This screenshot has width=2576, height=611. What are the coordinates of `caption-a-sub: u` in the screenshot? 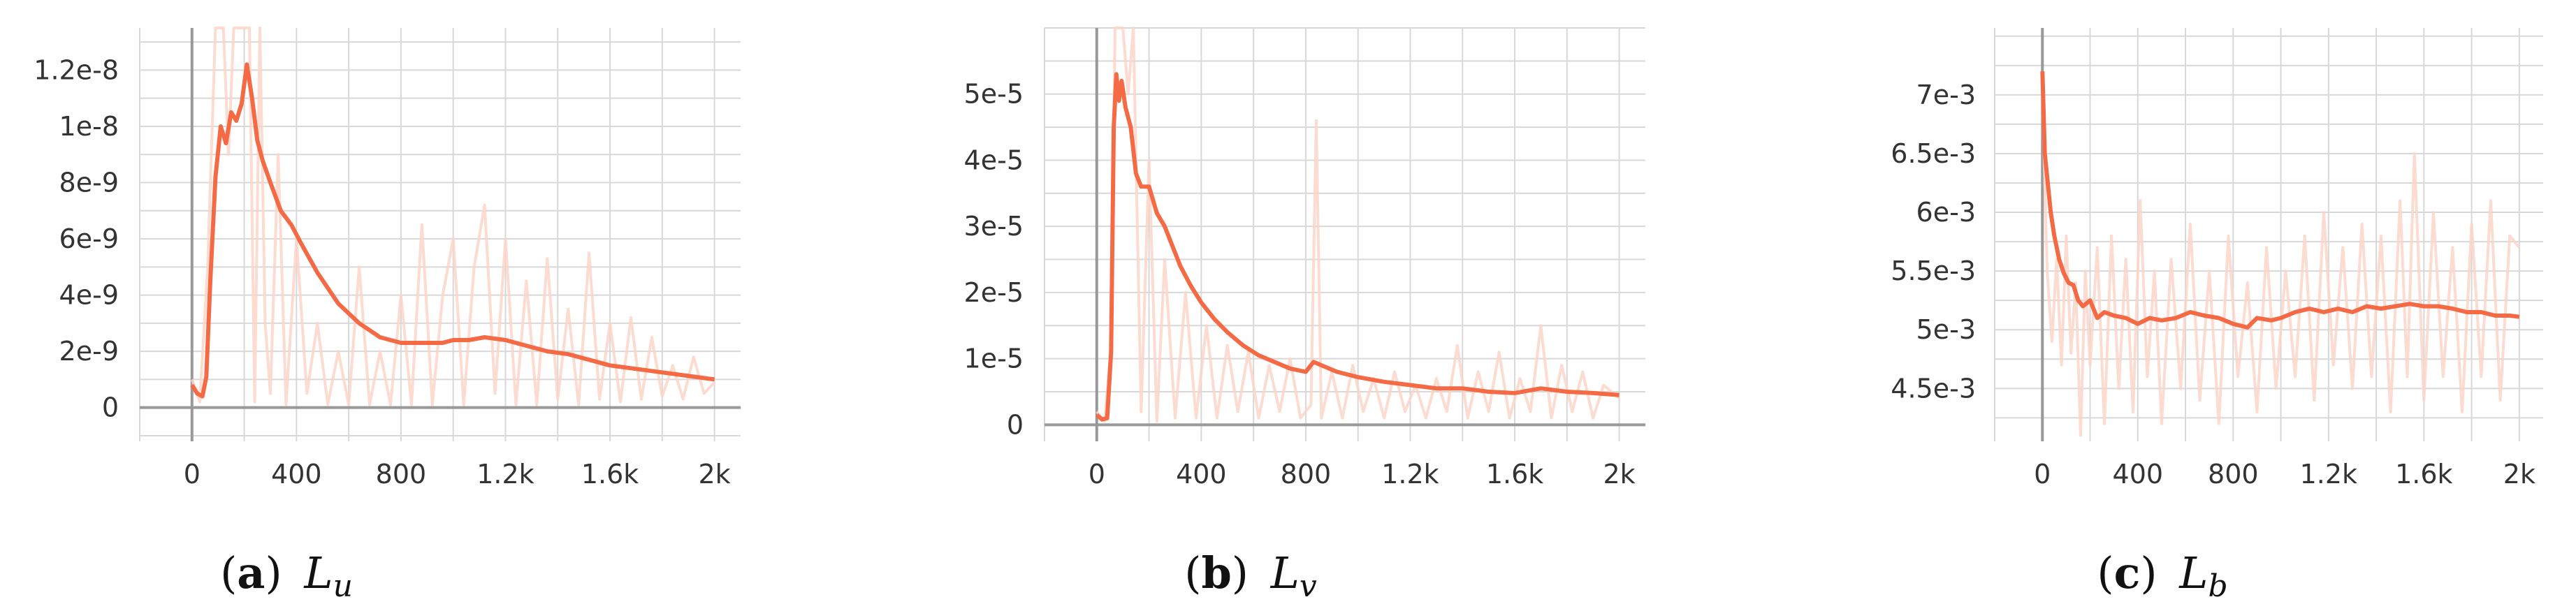 It's located at (343, 586).